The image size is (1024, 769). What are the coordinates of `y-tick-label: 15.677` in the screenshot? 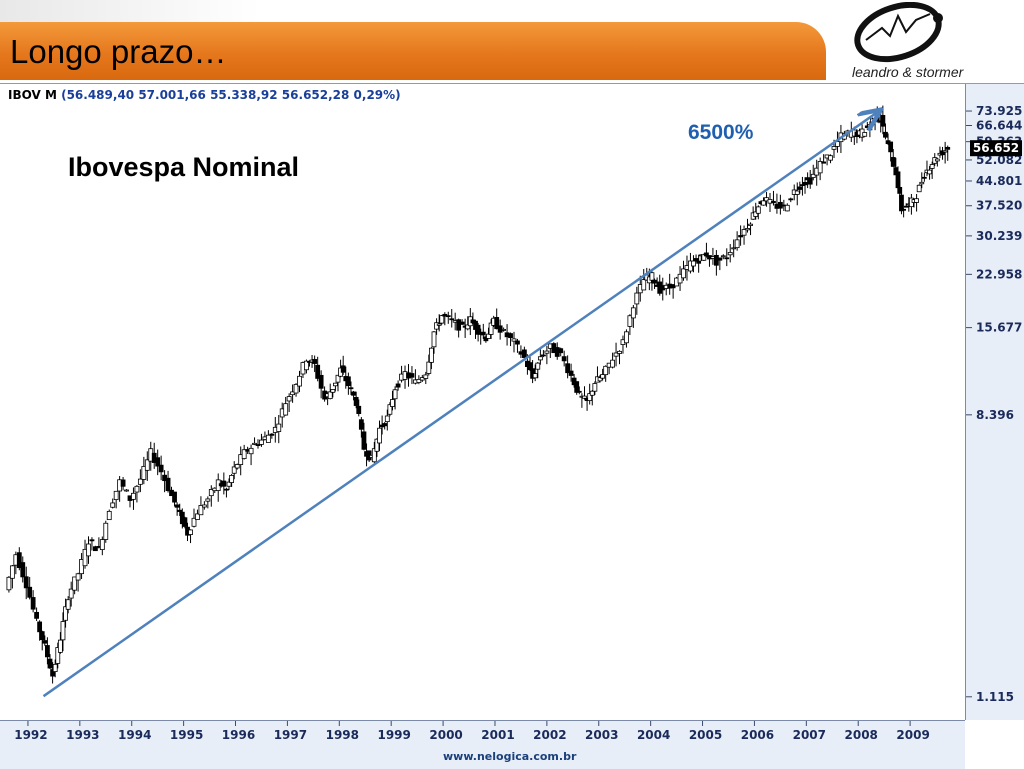 It's located at (999, 328).